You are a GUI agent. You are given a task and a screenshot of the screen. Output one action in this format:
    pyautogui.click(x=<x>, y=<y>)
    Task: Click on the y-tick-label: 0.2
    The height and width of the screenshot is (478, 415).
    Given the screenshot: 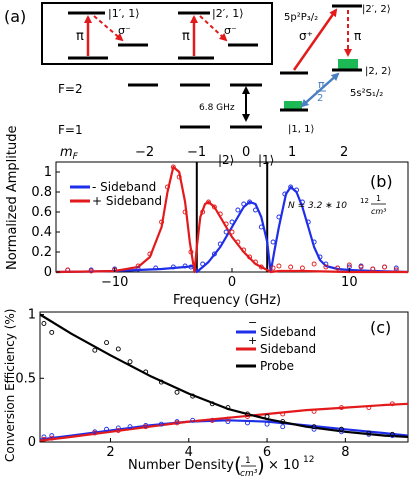 What is the action you would take?
    pyautogui.click(x=41, y=252)
    